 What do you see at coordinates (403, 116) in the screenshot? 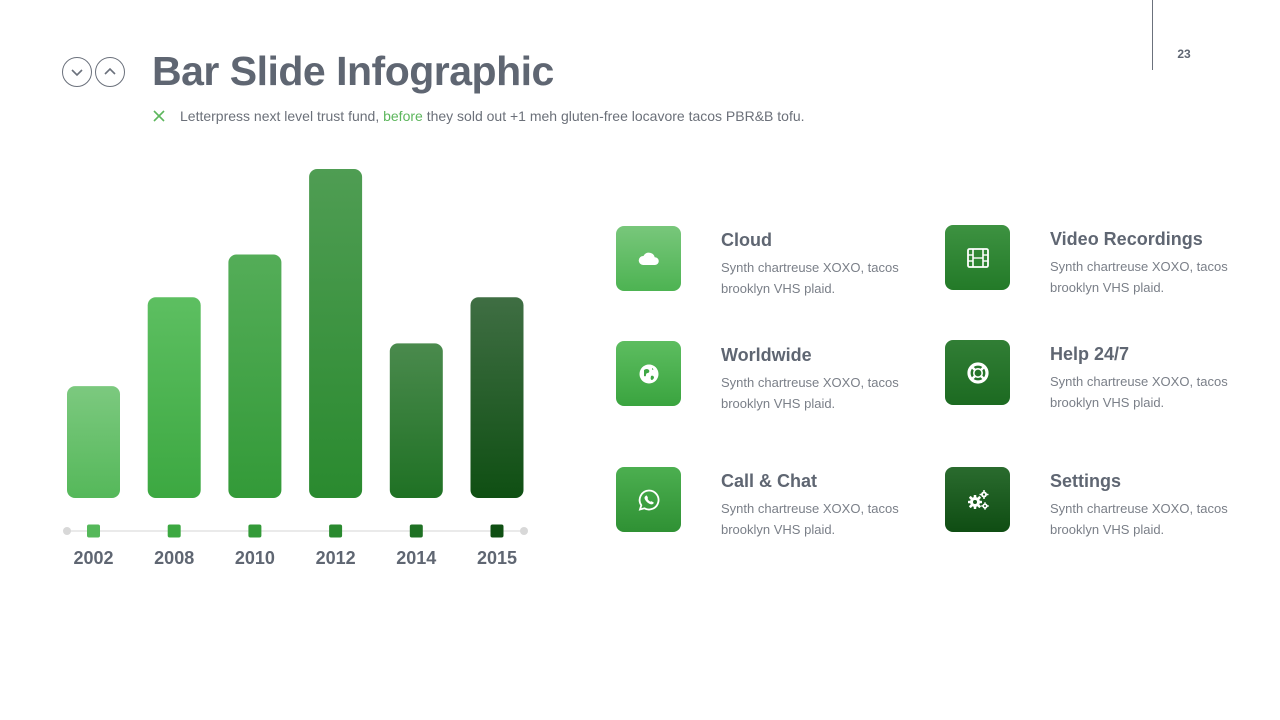
I see `subtitle-accent: before` at bounding box center [403, 116].